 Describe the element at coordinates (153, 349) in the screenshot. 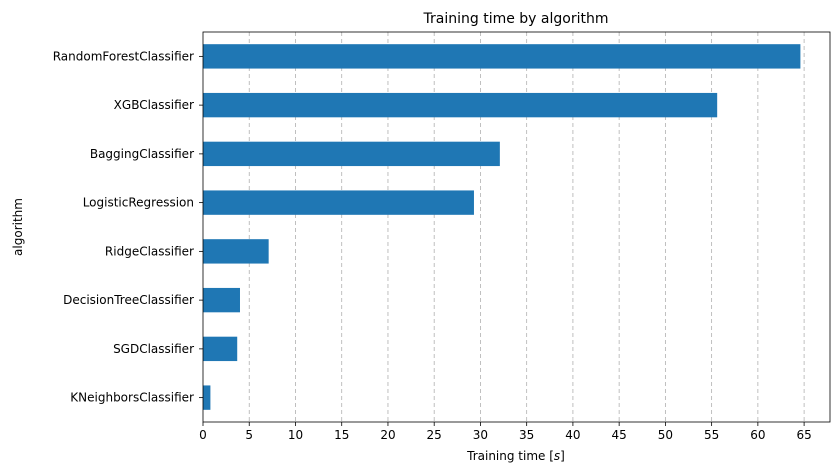

I see `y-tick-label: SGDClassifier` at that location.